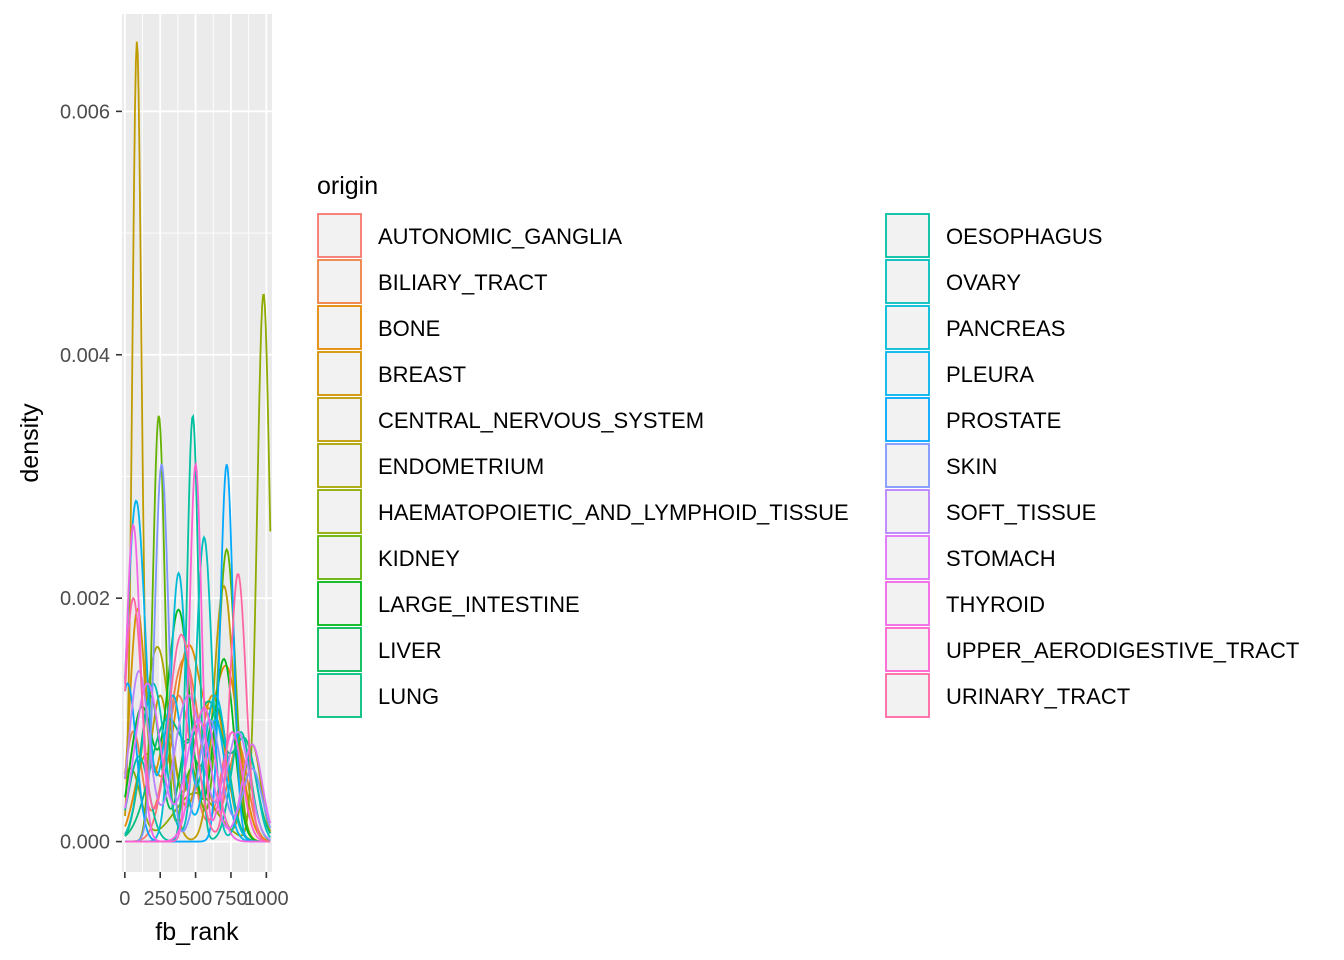 Image resolution: width=1344 pixels, height=960 pixels. Describe the element at coordinates (907, 557) in the screenshot. I see `legend-key-stomach` at that location.